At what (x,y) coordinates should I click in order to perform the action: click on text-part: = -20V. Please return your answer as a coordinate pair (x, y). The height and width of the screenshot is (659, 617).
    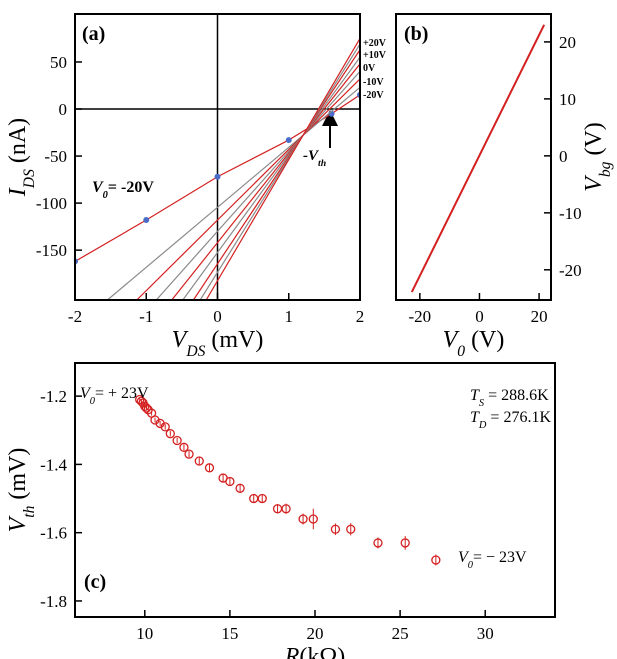
    Looking at the image, I should click on (131, 187).